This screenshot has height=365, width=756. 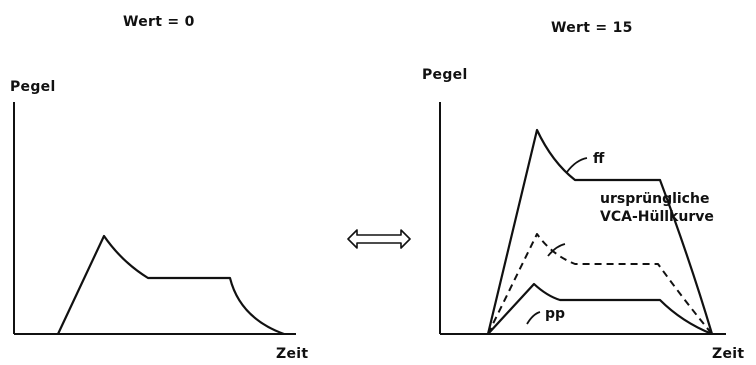 I want to click on original-envelope-label-line1: ursprüngliche, so click(x=655, y=199).